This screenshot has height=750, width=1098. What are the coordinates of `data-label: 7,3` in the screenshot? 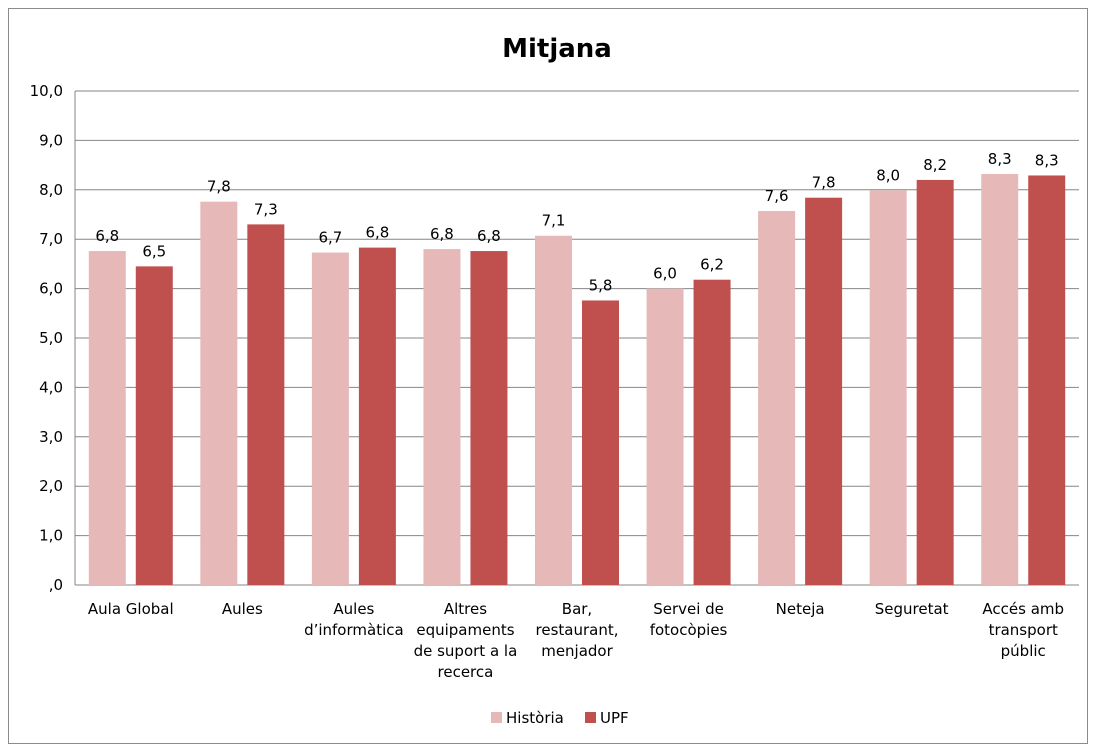 It's located at (266, 209).